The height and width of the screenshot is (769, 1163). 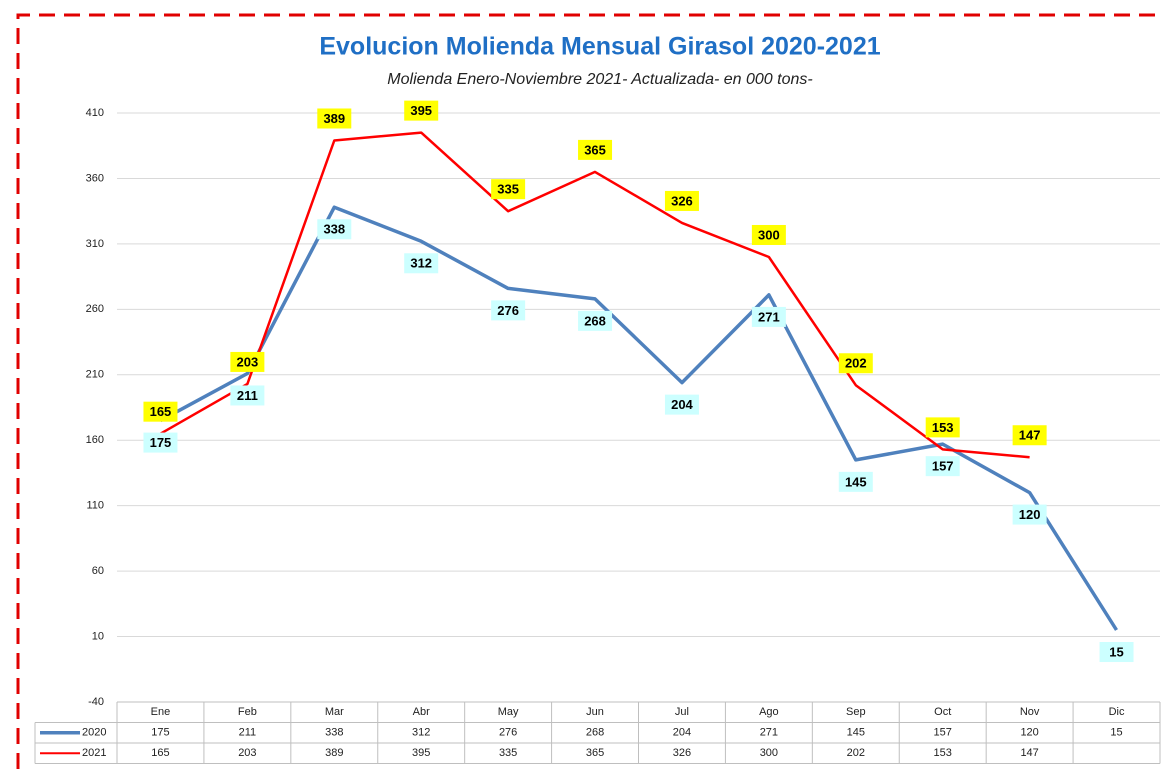 What do you see at coordinates (95, 506) in the screenshot?
I see `y-tick-label: 110` at bounding box center [95, 506].